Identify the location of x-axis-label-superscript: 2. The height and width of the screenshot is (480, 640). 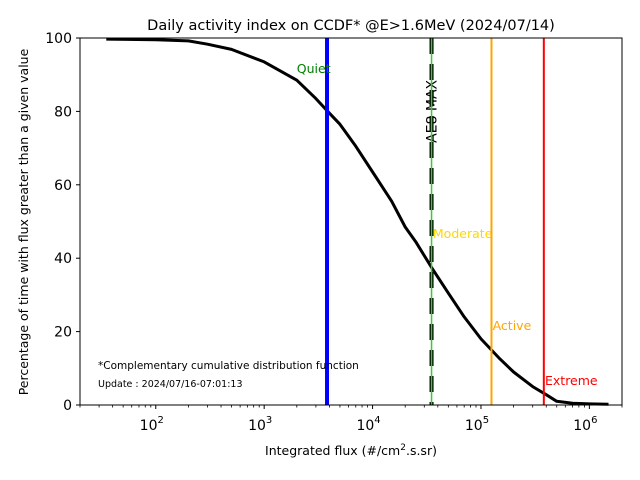
(403, 448).